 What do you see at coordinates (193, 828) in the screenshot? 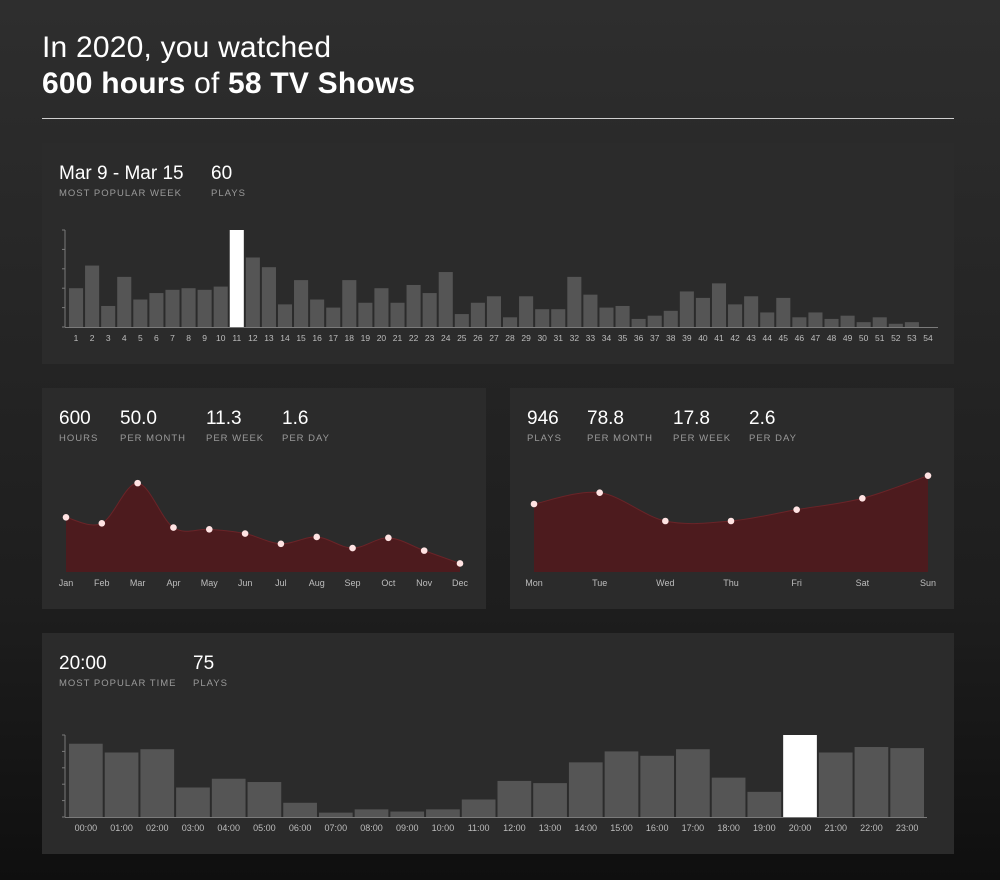
I see `hour-tick-label: 03:00` at bounding box center [193, 828].